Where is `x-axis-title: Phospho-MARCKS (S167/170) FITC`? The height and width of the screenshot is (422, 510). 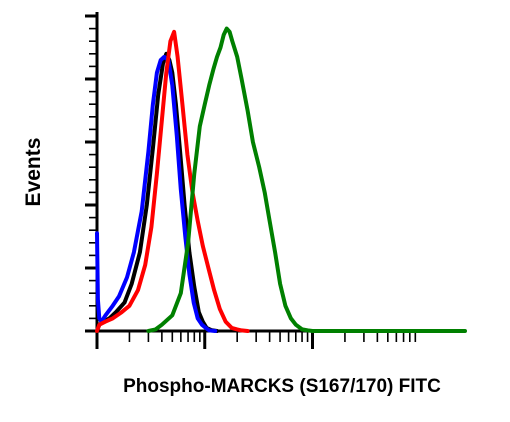
x-axis-title: Phospho-MARCKS (S167/170) FITC is located at coordinates (282, 386).